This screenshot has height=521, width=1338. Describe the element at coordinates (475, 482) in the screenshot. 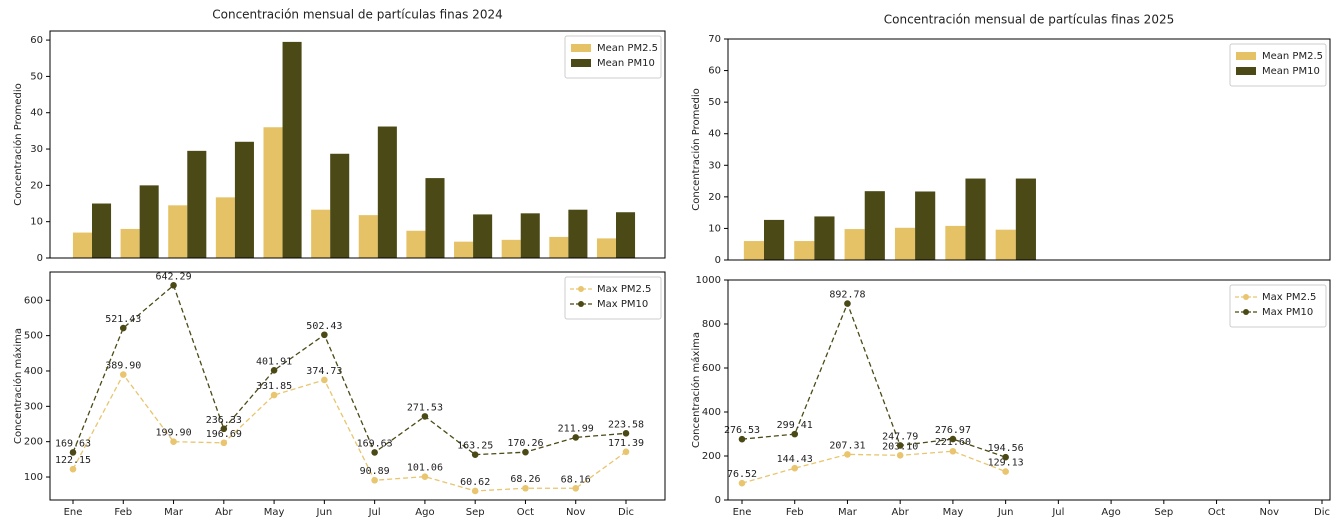

I see `data-label: 60.62` at that location.